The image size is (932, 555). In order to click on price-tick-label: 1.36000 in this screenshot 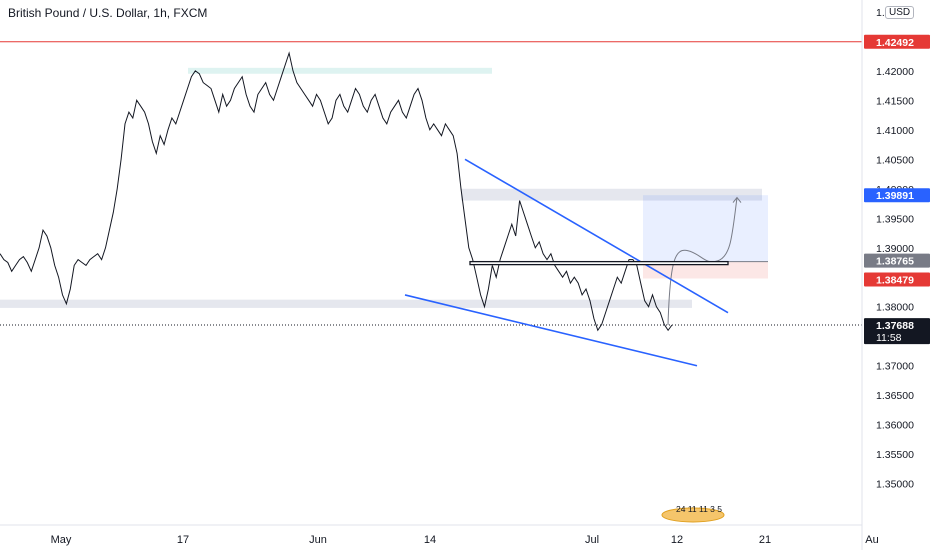, I will do `click(895, 426)`.